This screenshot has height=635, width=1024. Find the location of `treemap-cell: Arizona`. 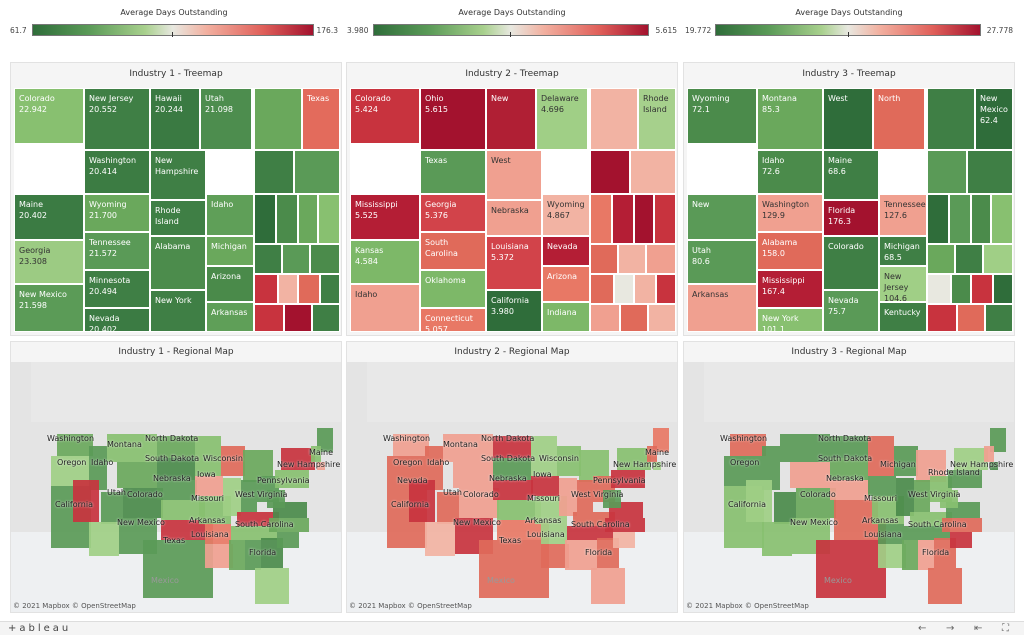

treemap-cell: Arizona is located at coordinates (230, 284).